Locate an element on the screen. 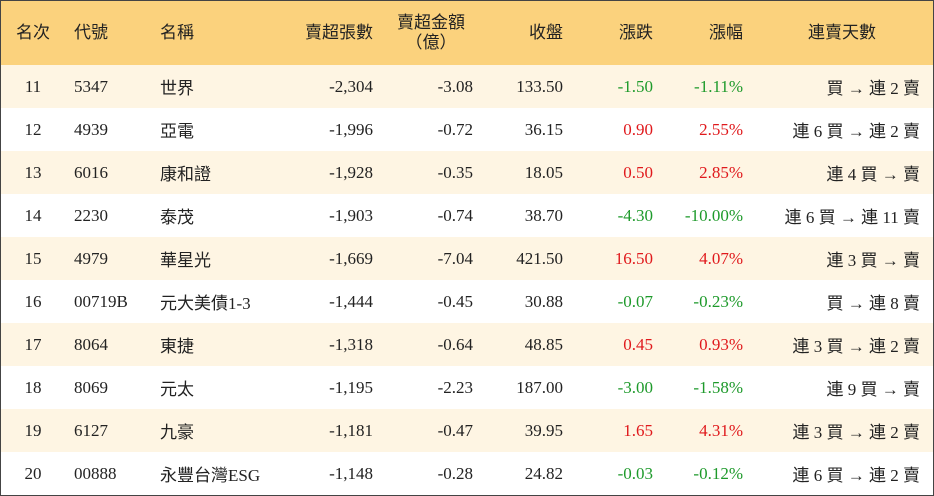 This screenshot has height=496, width=934. header-line: 賣超金額 is located at coordinates (431, 22).